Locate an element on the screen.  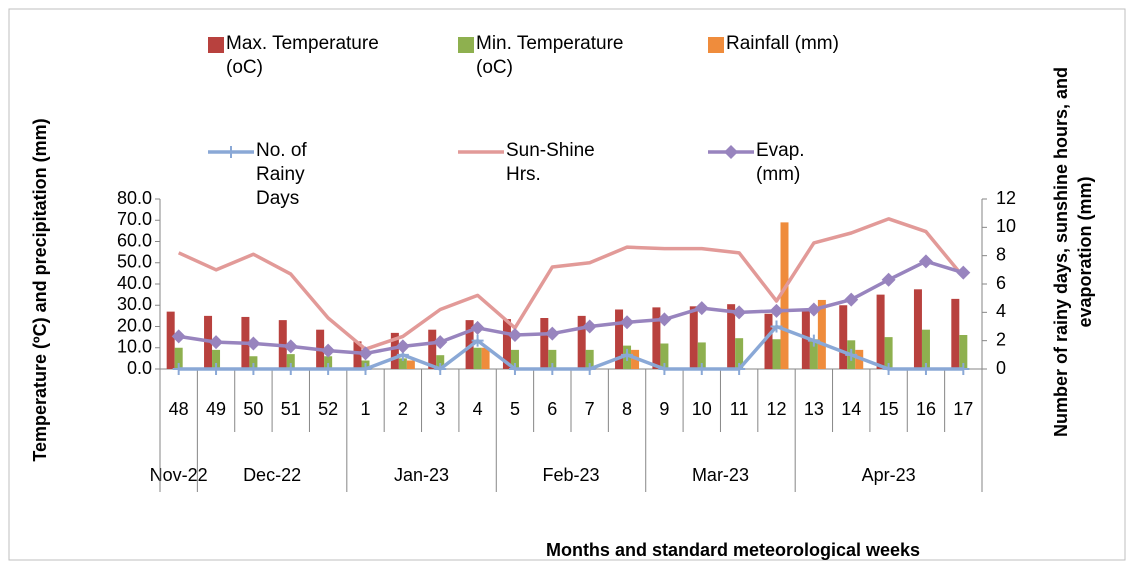
x-tick-label: 7 is located at coordinates (590, 409).